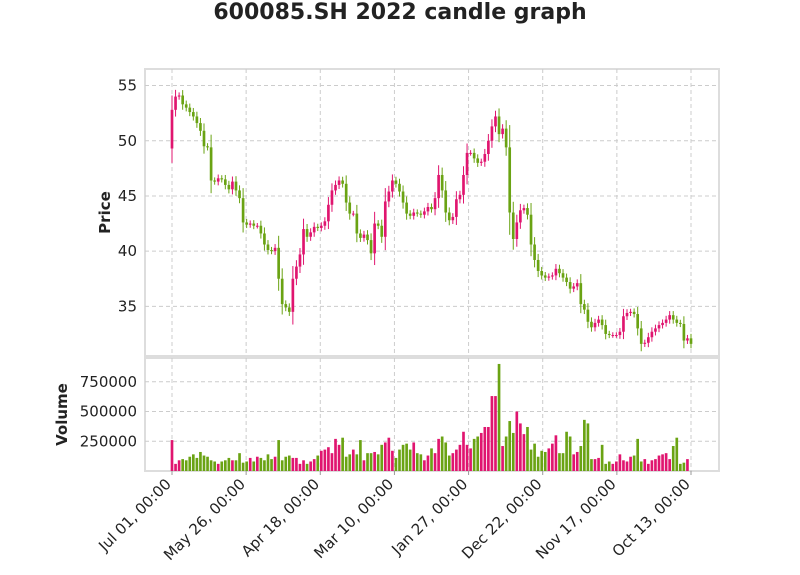 This screenshot has height=575, width=800. What do you see at coordinates (127, 86) in the screenshot?
I see `price-tick-label: 55` at bounding box center [127, 86].